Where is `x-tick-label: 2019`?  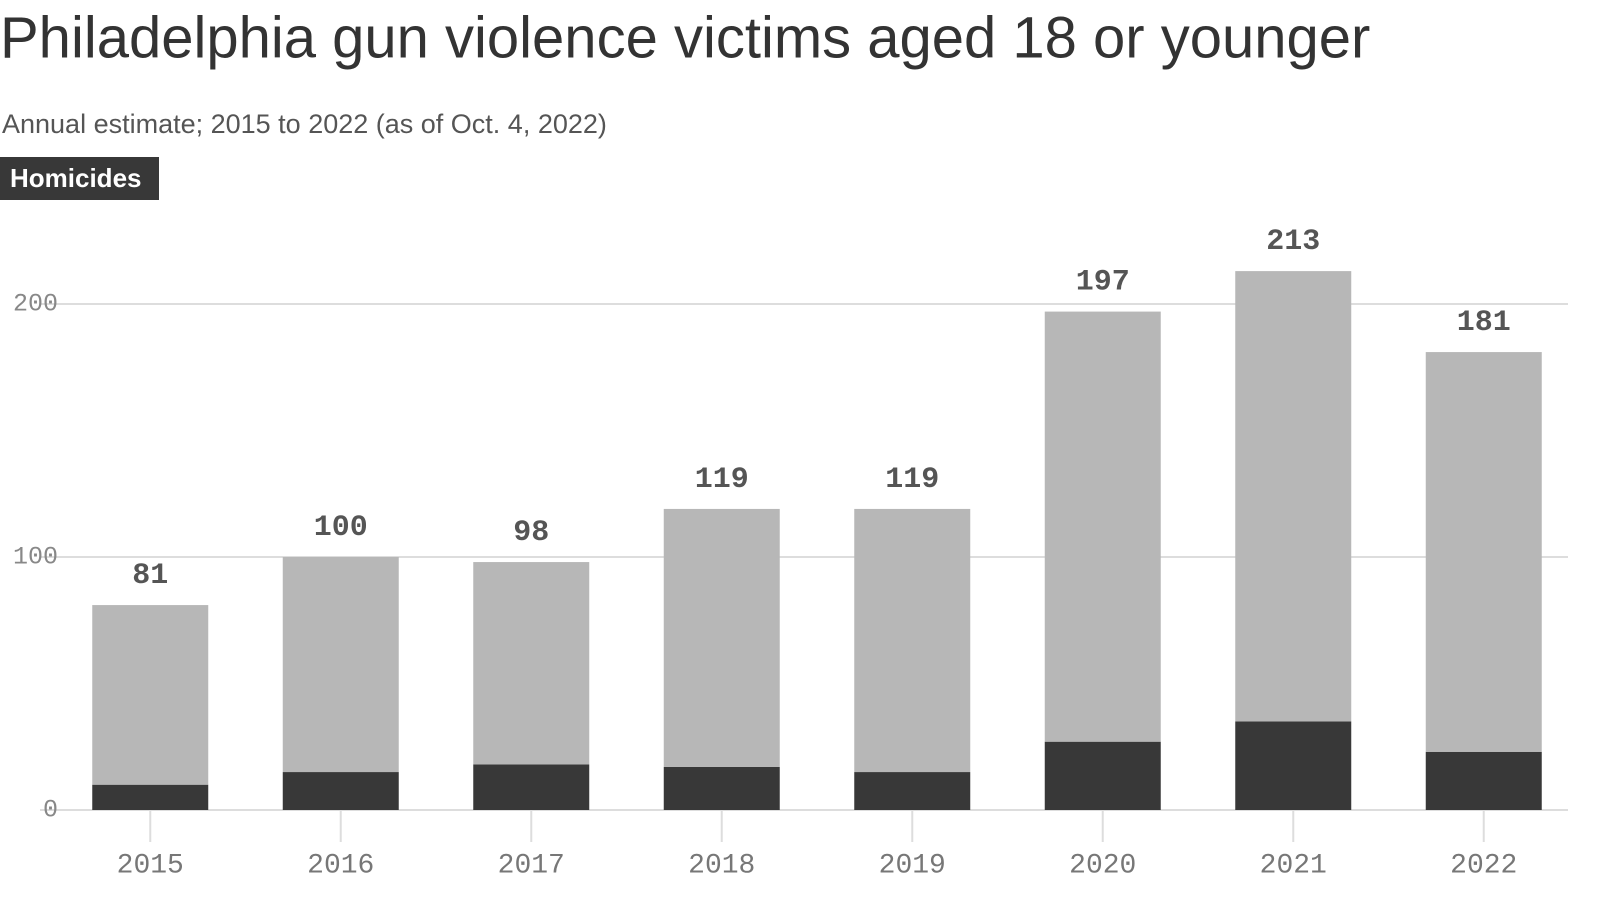 x-tick-label: 2019 is located at coordinates (912, 865).